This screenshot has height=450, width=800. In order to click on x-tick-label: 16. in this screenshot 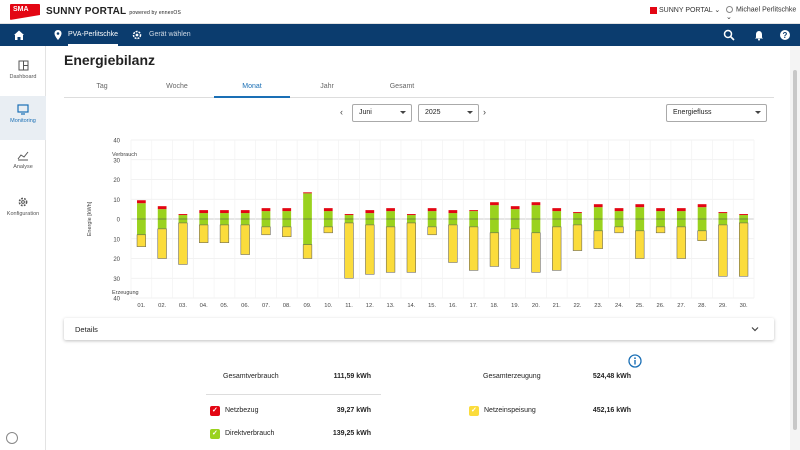, I will do `click(453, 306)`.